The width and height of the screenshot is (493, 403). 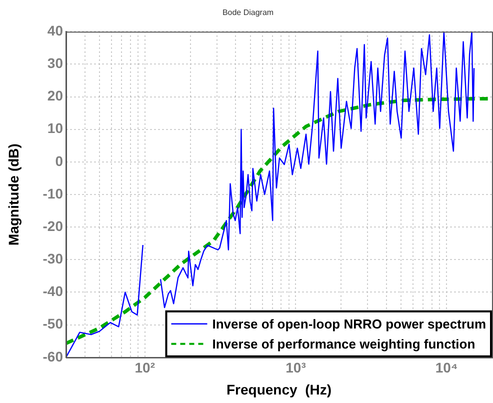 What do you see at coordinates (53, 226) in the screenshot?
I see `y-tick-label: -20` at bounding box center [53, 226].